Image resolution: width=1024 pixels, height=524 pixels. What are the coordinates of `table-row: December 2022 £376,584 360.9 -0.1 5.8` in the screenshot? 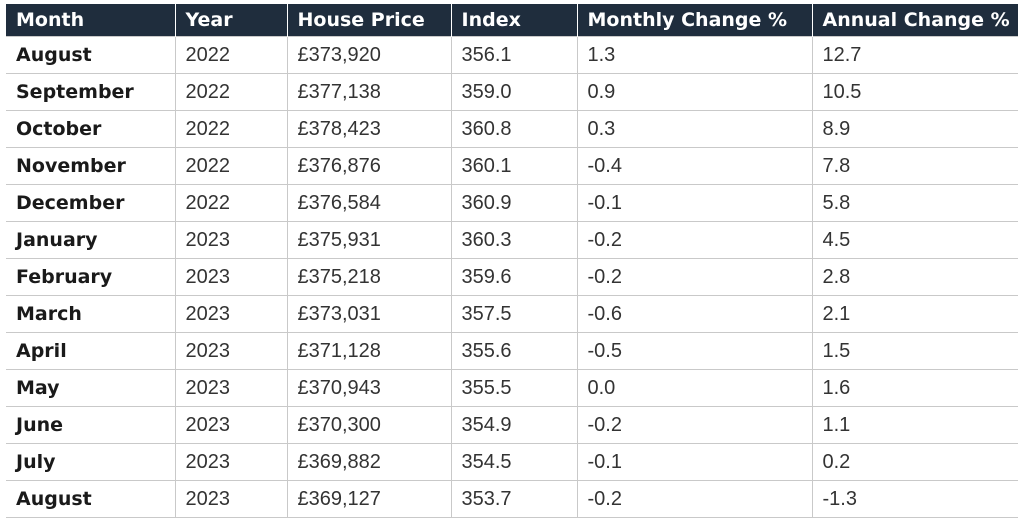 It's located at (512, 203).